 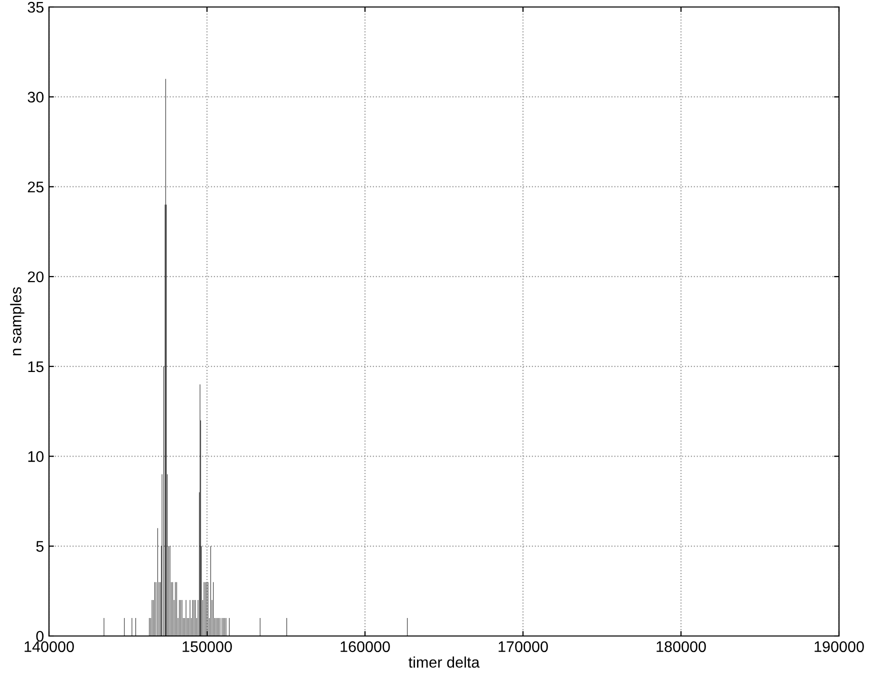 I want to click on y-tick-label: 0, so click(x=40, y=636).